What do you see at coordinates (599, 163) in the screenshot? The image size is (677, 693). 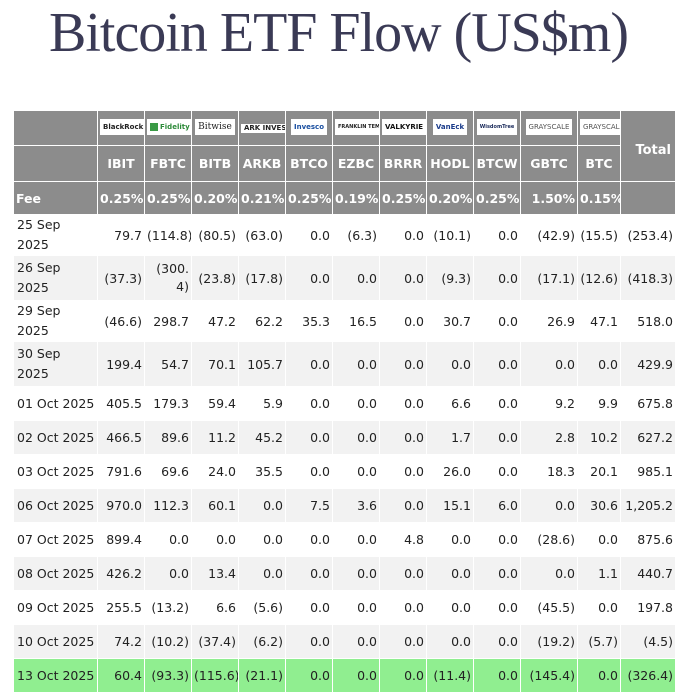 I see `ticker-cell: BTC` at bounding box center [599, 163].